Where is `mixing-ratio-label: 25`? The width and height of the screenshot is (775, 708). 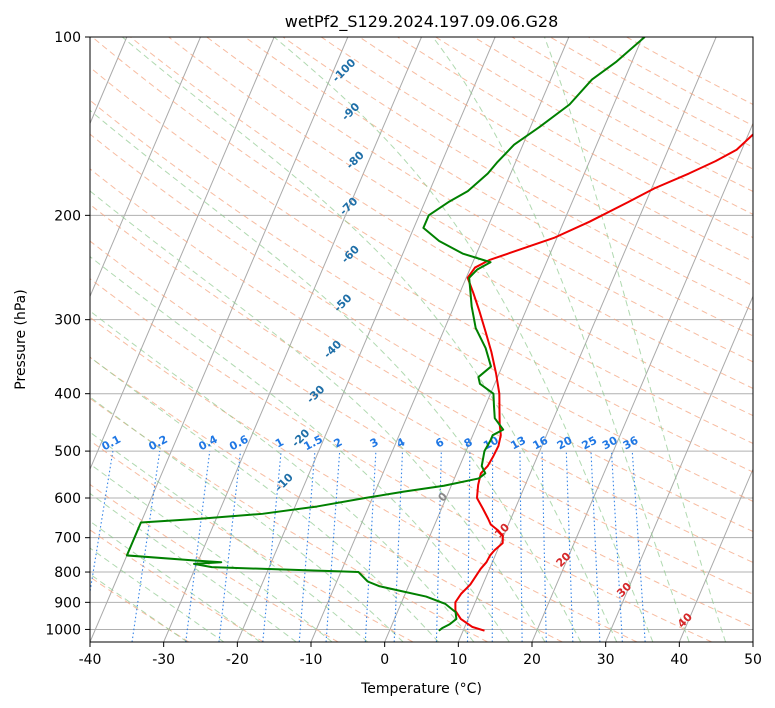 mixing-ratio-label: 25 is located at coordinates (590, 443).